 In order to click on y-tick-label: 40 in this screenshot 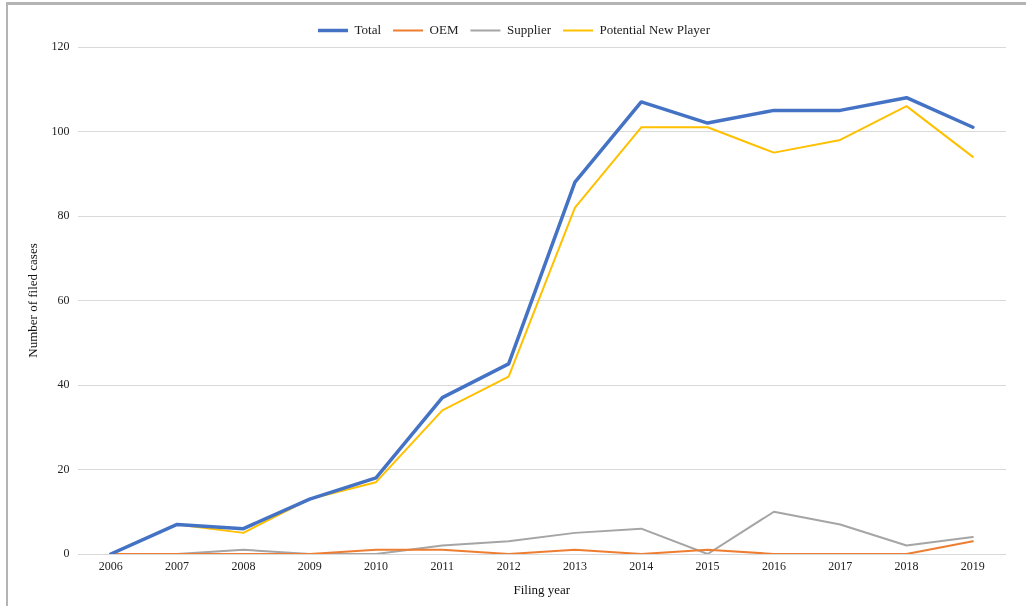, I will do `click(63, 384)`.